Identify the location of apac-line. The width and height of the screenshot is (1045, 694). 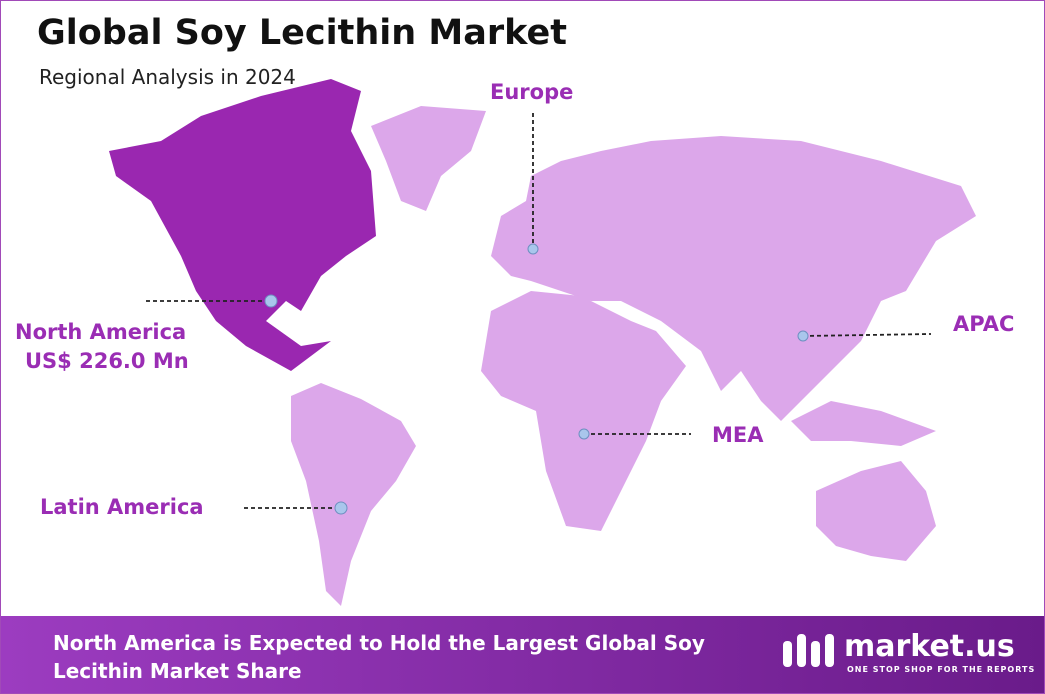
(867, 335).